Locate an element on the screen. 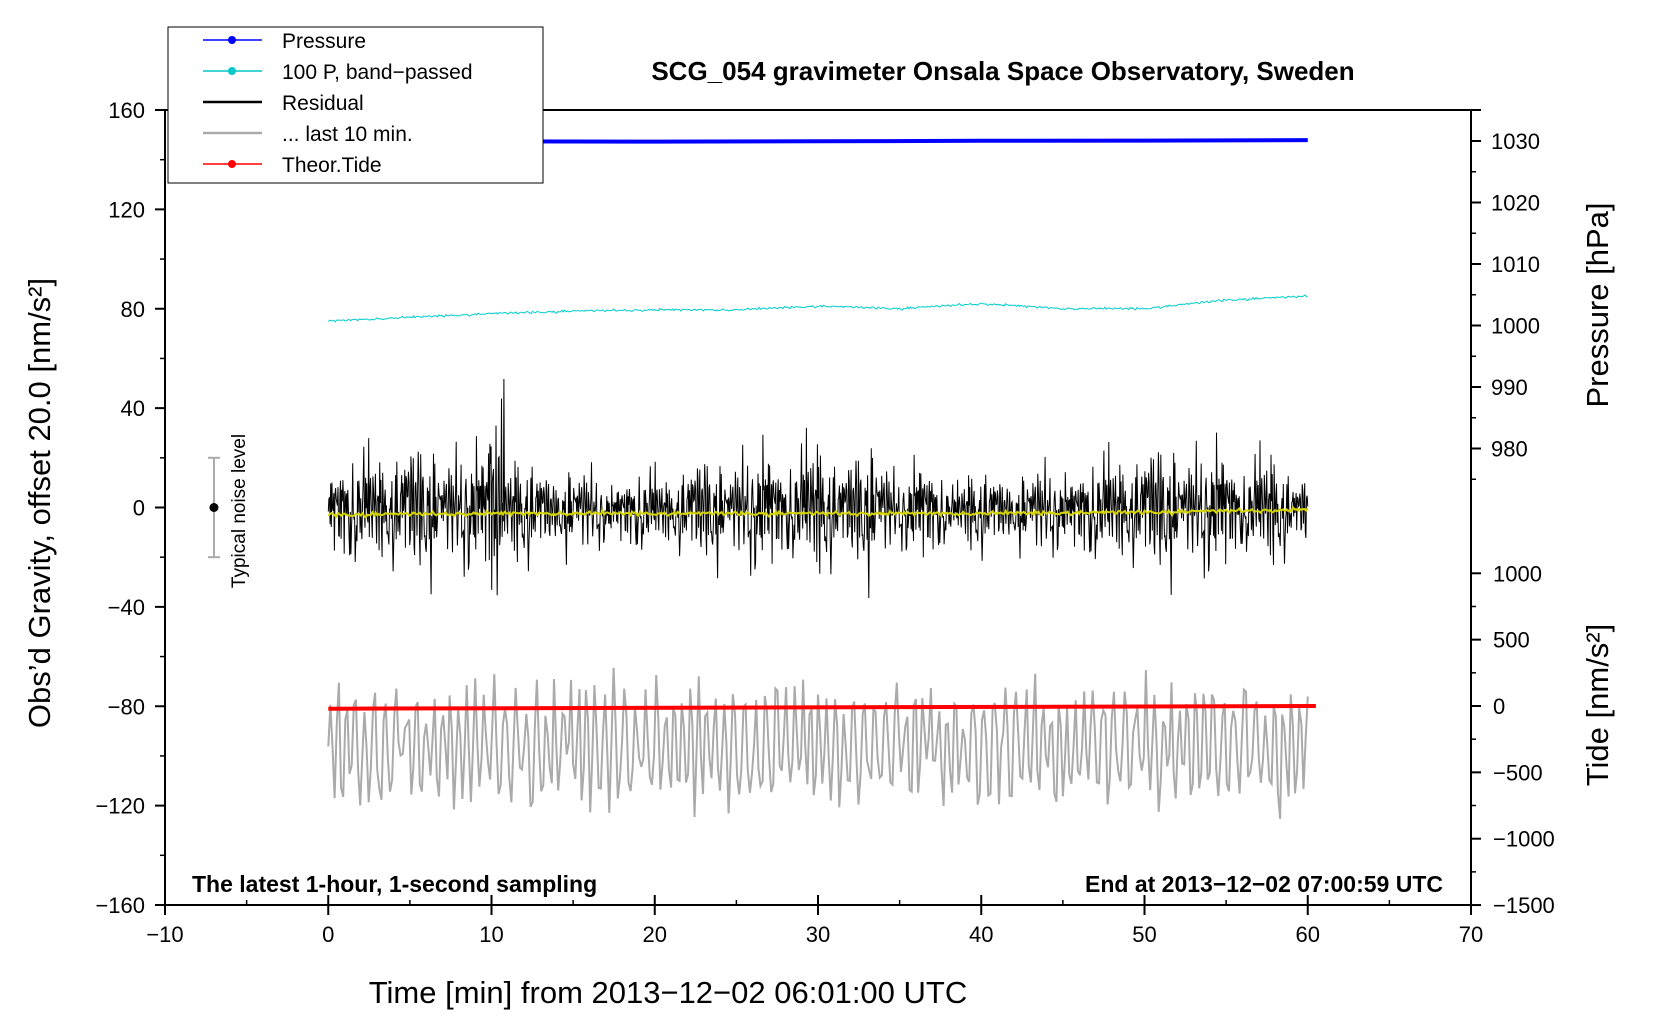 This screenshot has height=1020, width=1660. pressure-tick-label: 1000 is located at coordinates (1515, 326).